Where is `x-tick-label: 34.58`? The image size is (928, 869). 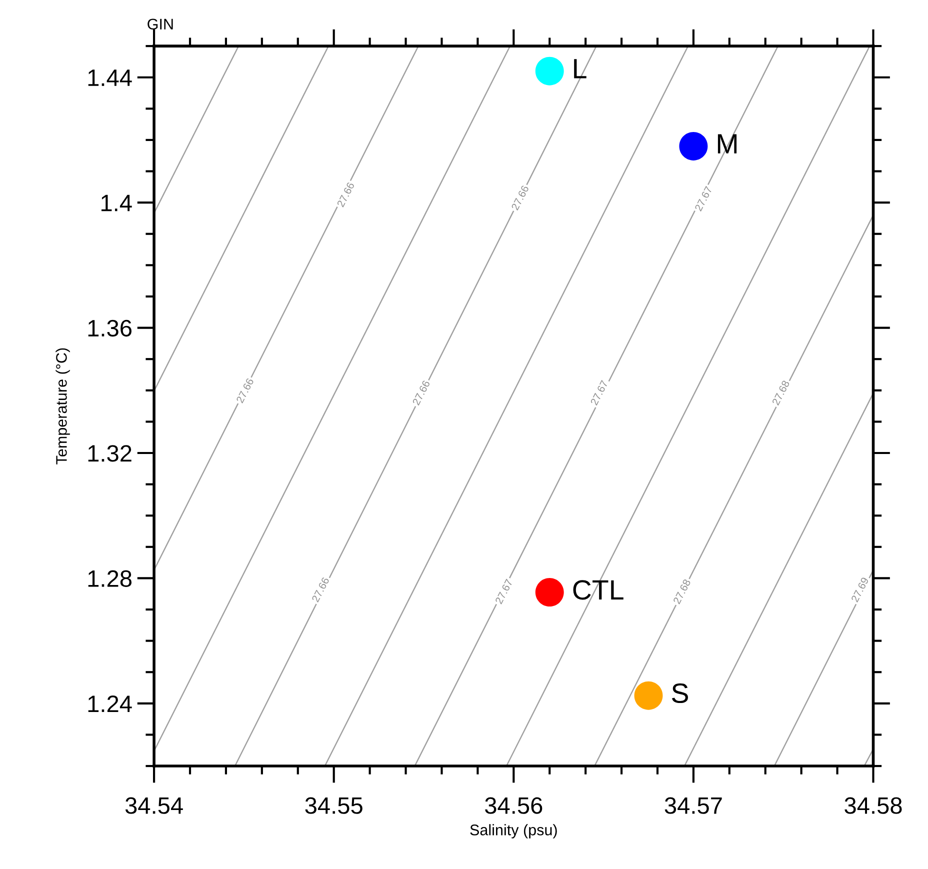
x-tick-label: 34.58 is located at coordinates (873, 805).